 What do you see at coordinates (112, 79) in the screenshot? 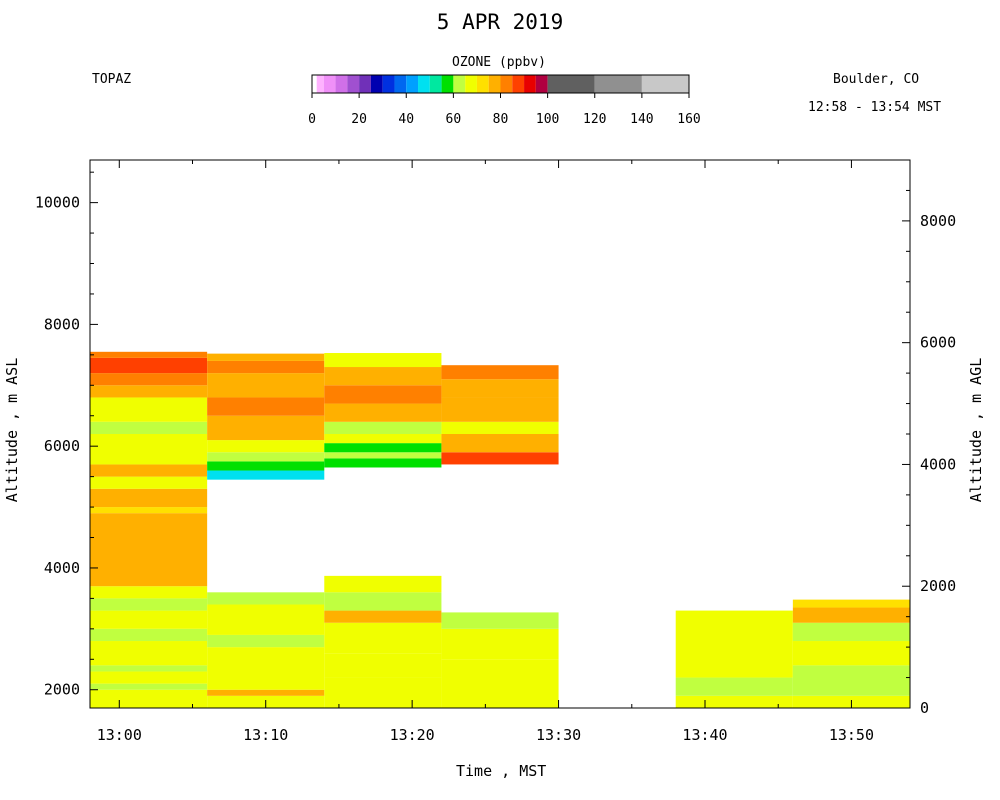
I see `site-label: TOPAZ` at bounding box center [112, 79].